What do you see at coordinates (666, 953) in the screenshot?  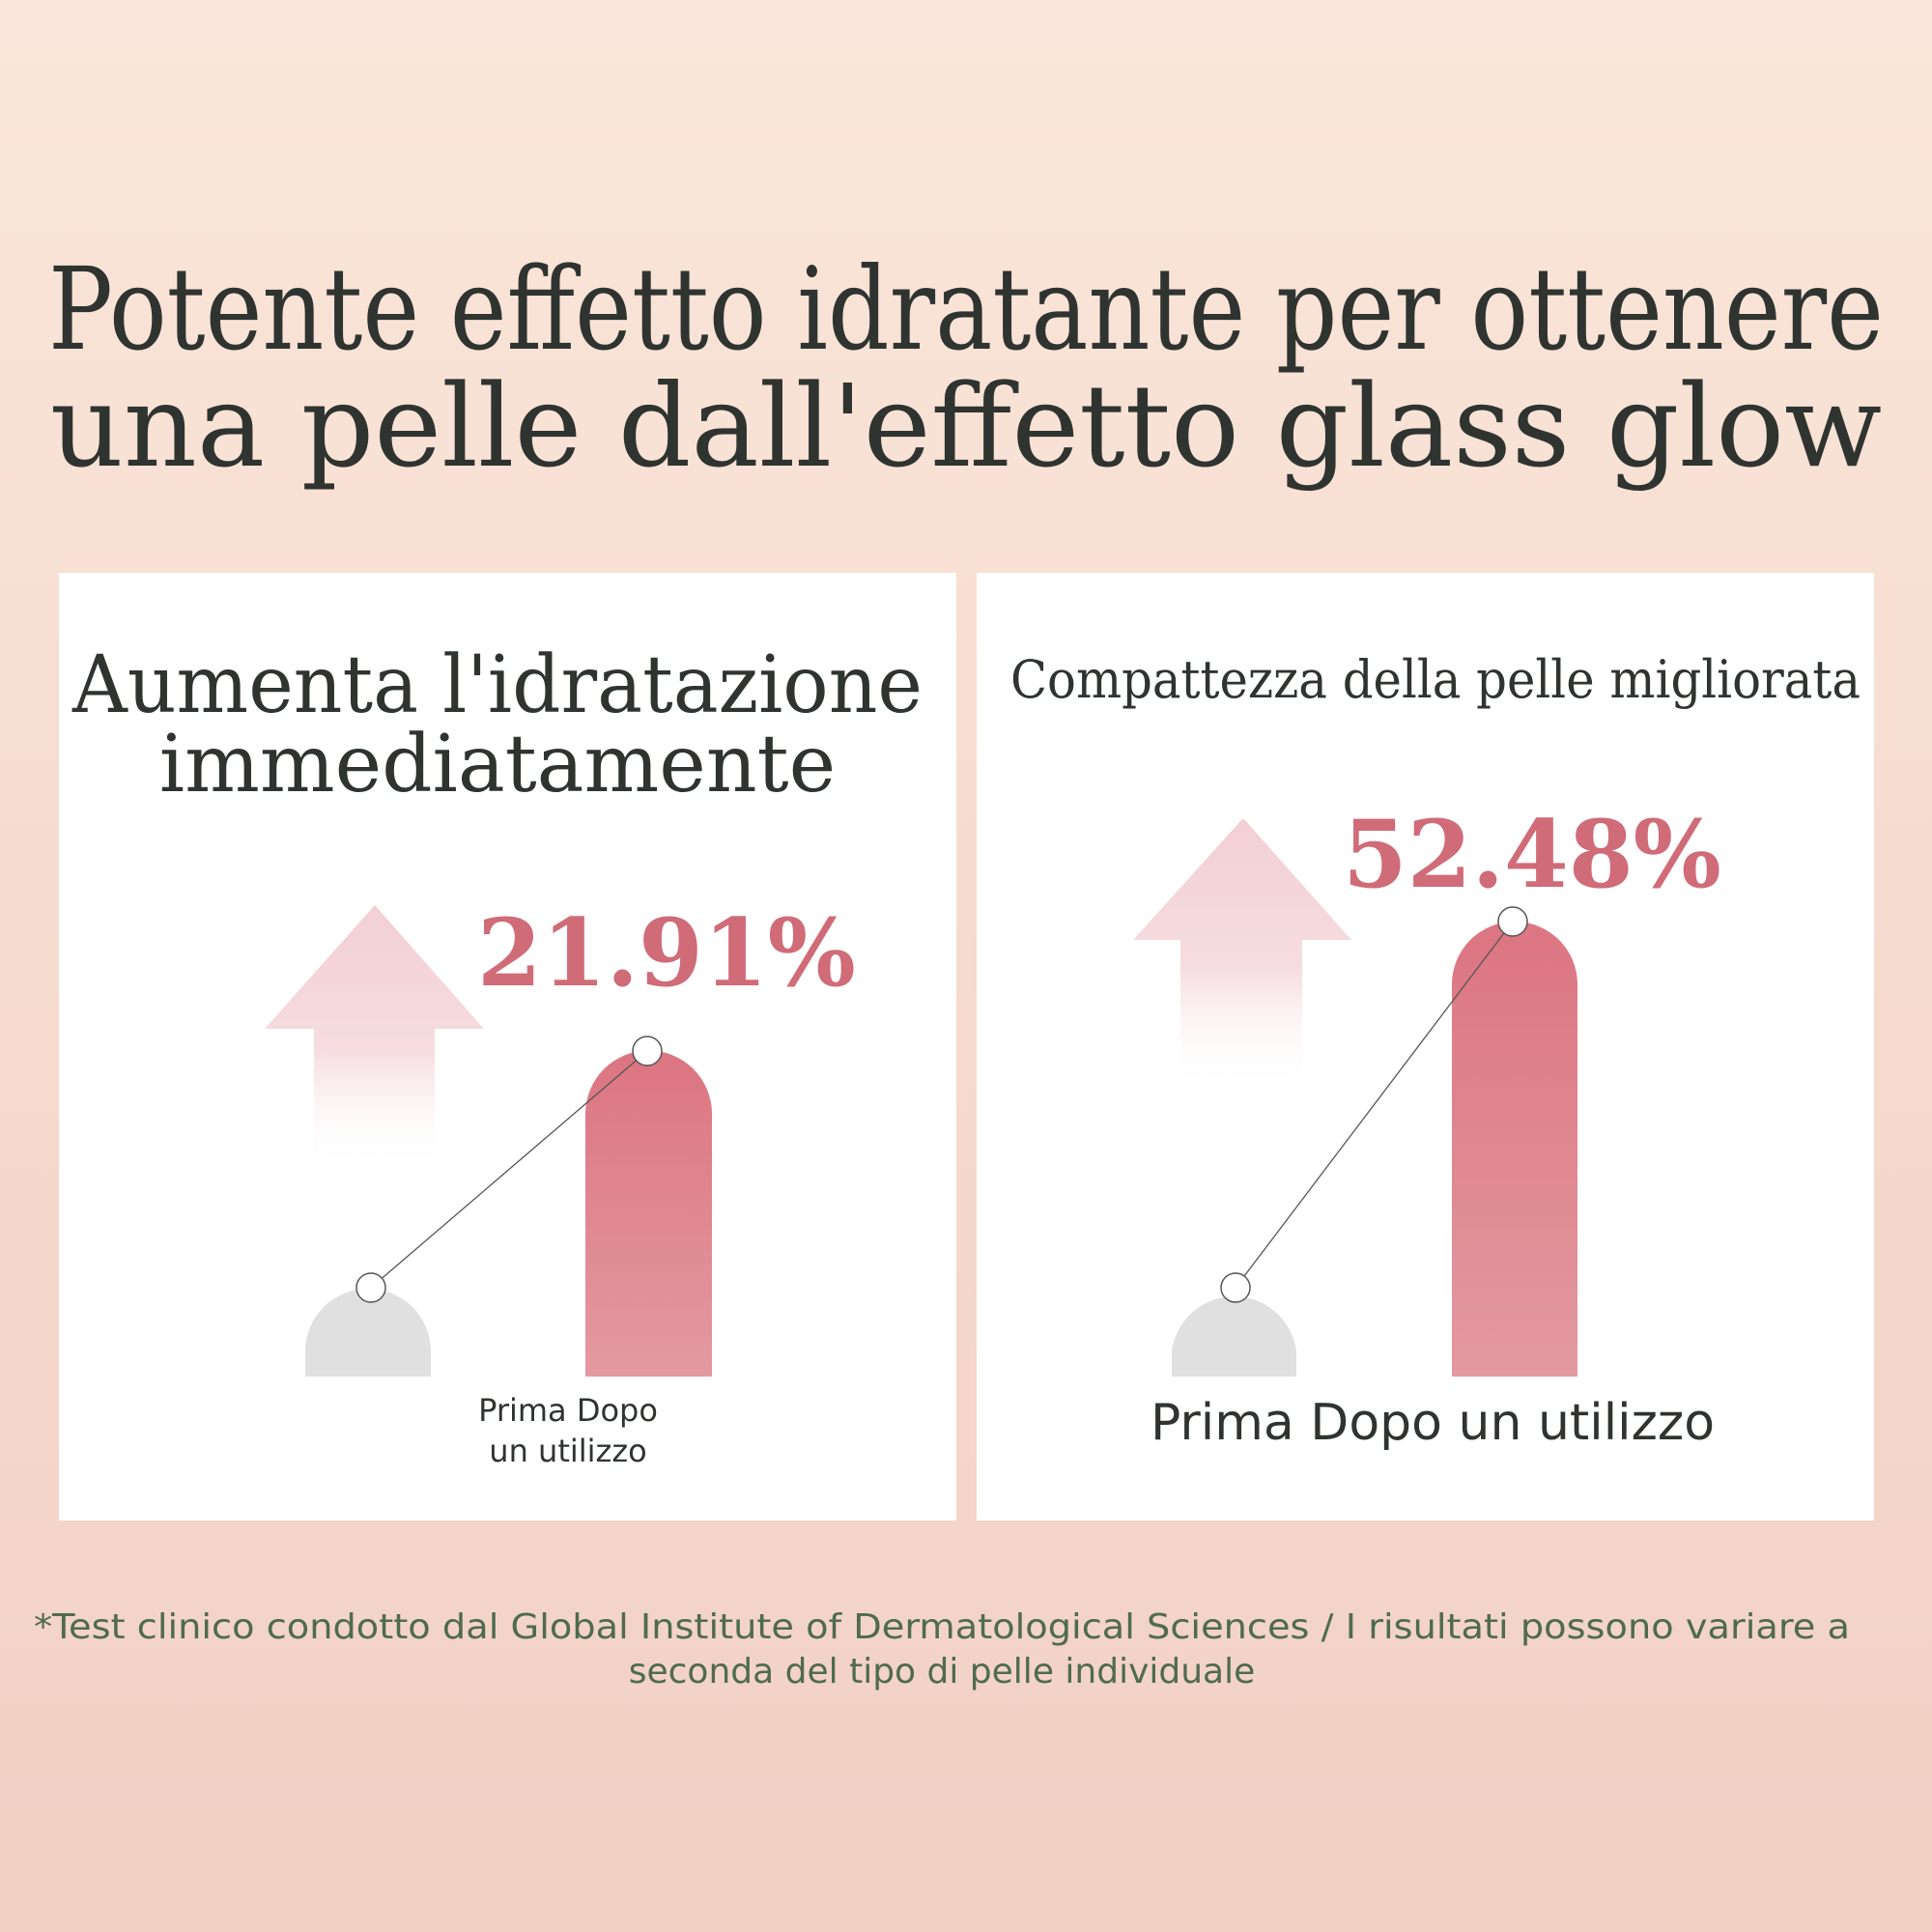 I see `value: 21.91%` at bounding box center [666, 953].